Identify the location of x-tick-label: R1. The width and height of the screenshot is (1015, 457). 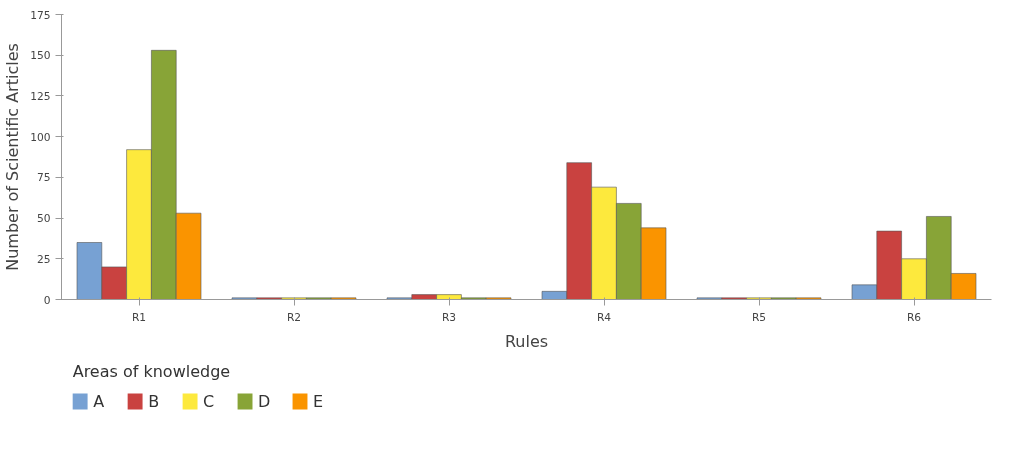
(139, 317).